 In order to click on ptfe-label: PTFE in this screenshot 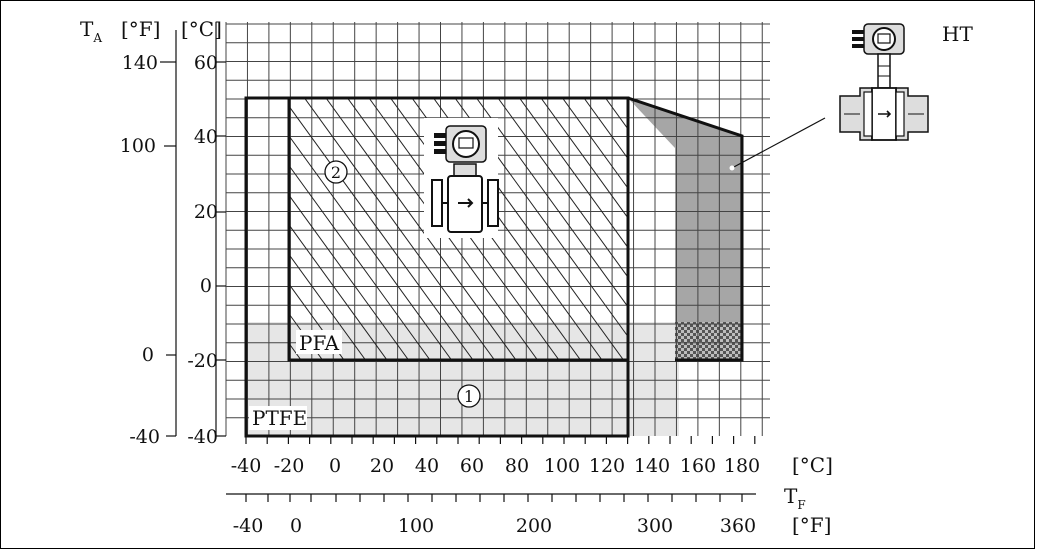, I will do `click(279, 418)`.